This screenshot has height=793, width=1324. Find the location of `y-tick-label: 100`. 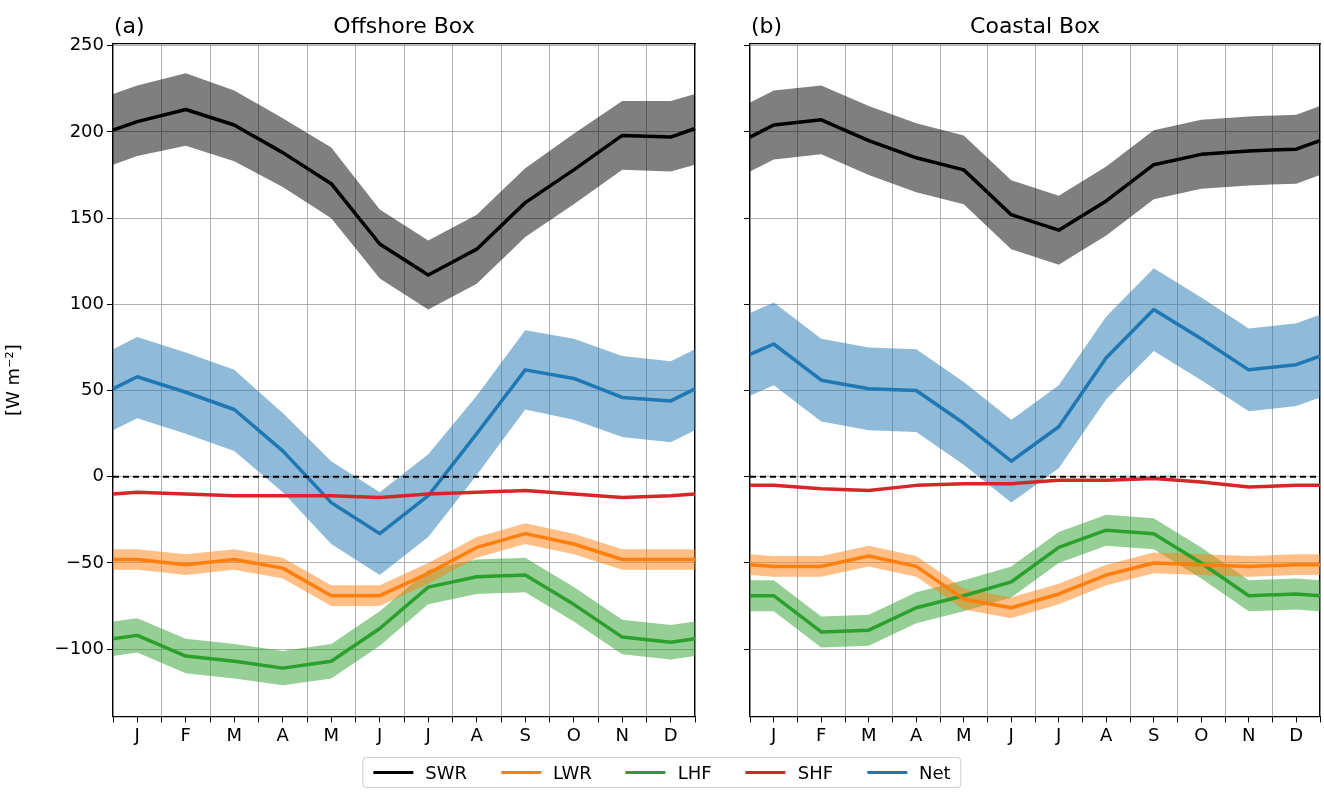

y-tick-label: 100 is located at coordinates (86, 303).